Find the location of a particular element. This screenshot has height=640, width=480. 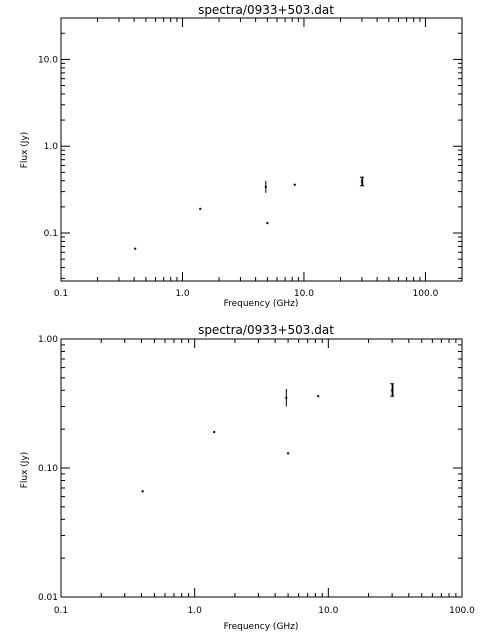

y-tick-label: 1.00 is located at coordinates (48, 340).